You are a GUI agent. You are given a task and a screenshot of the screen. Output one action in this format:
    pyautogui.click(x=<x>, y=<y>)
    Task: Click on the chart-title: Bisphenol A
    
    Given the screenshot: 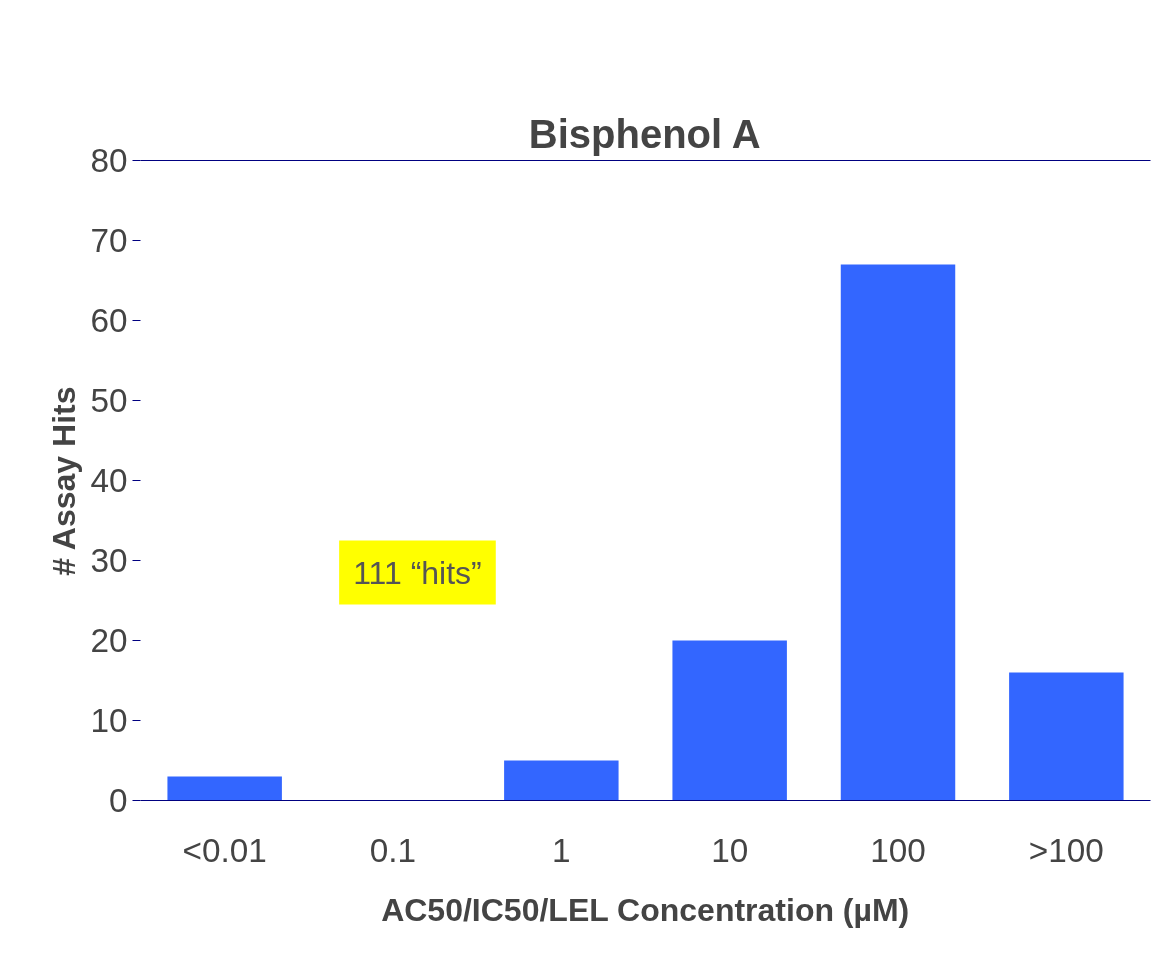 What is the action you would take?
    pyautogui.click(x=644, y=133)
    